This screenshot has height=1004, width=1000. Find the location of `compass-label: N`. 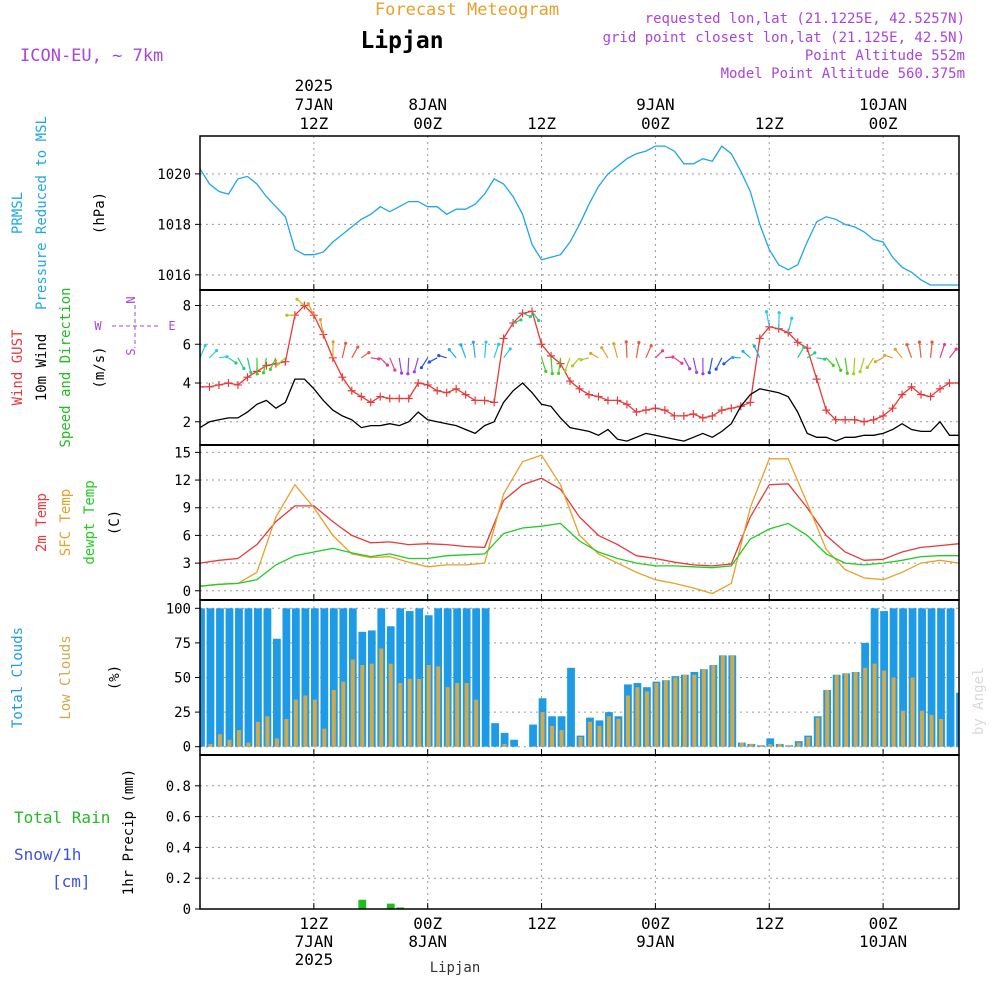

compass-label: N is located at coordinates (131, 299).